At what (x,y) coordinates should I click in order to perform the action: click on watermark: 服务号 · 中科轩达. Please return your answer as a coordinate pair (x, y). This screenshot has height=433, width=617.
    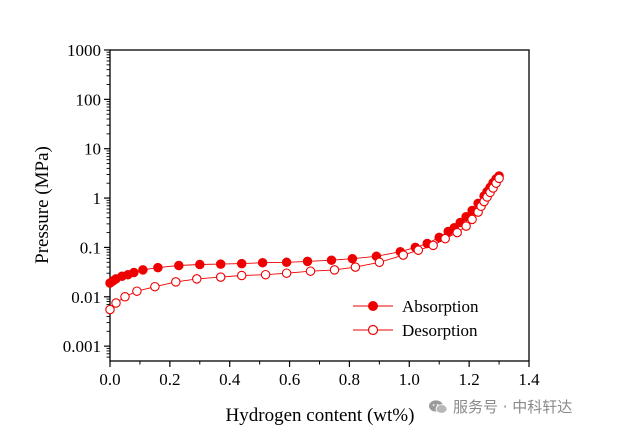
    Looking at the image, I should click on (500, 406).